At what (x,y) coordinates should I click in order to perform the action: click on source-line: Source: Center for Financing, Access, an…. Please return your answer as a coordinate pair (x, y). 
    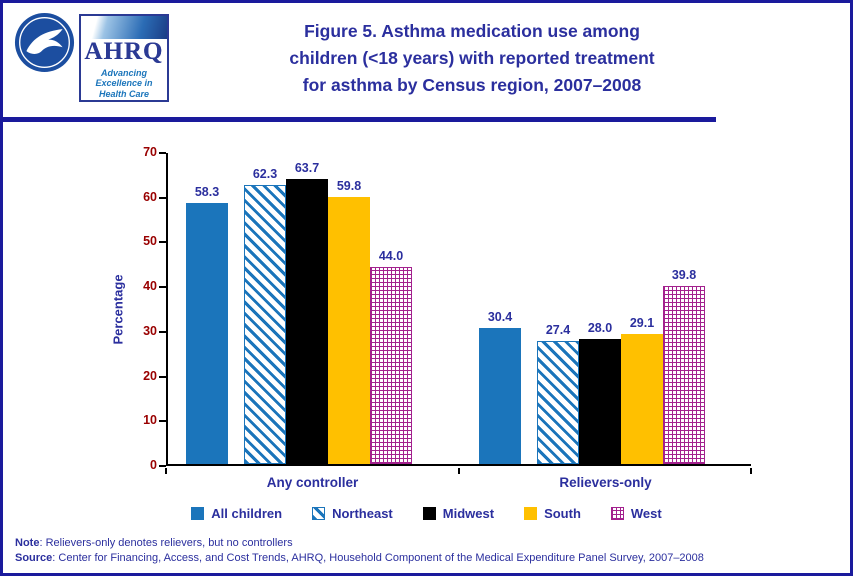
    Looking at the image, I should click on (359, 558).